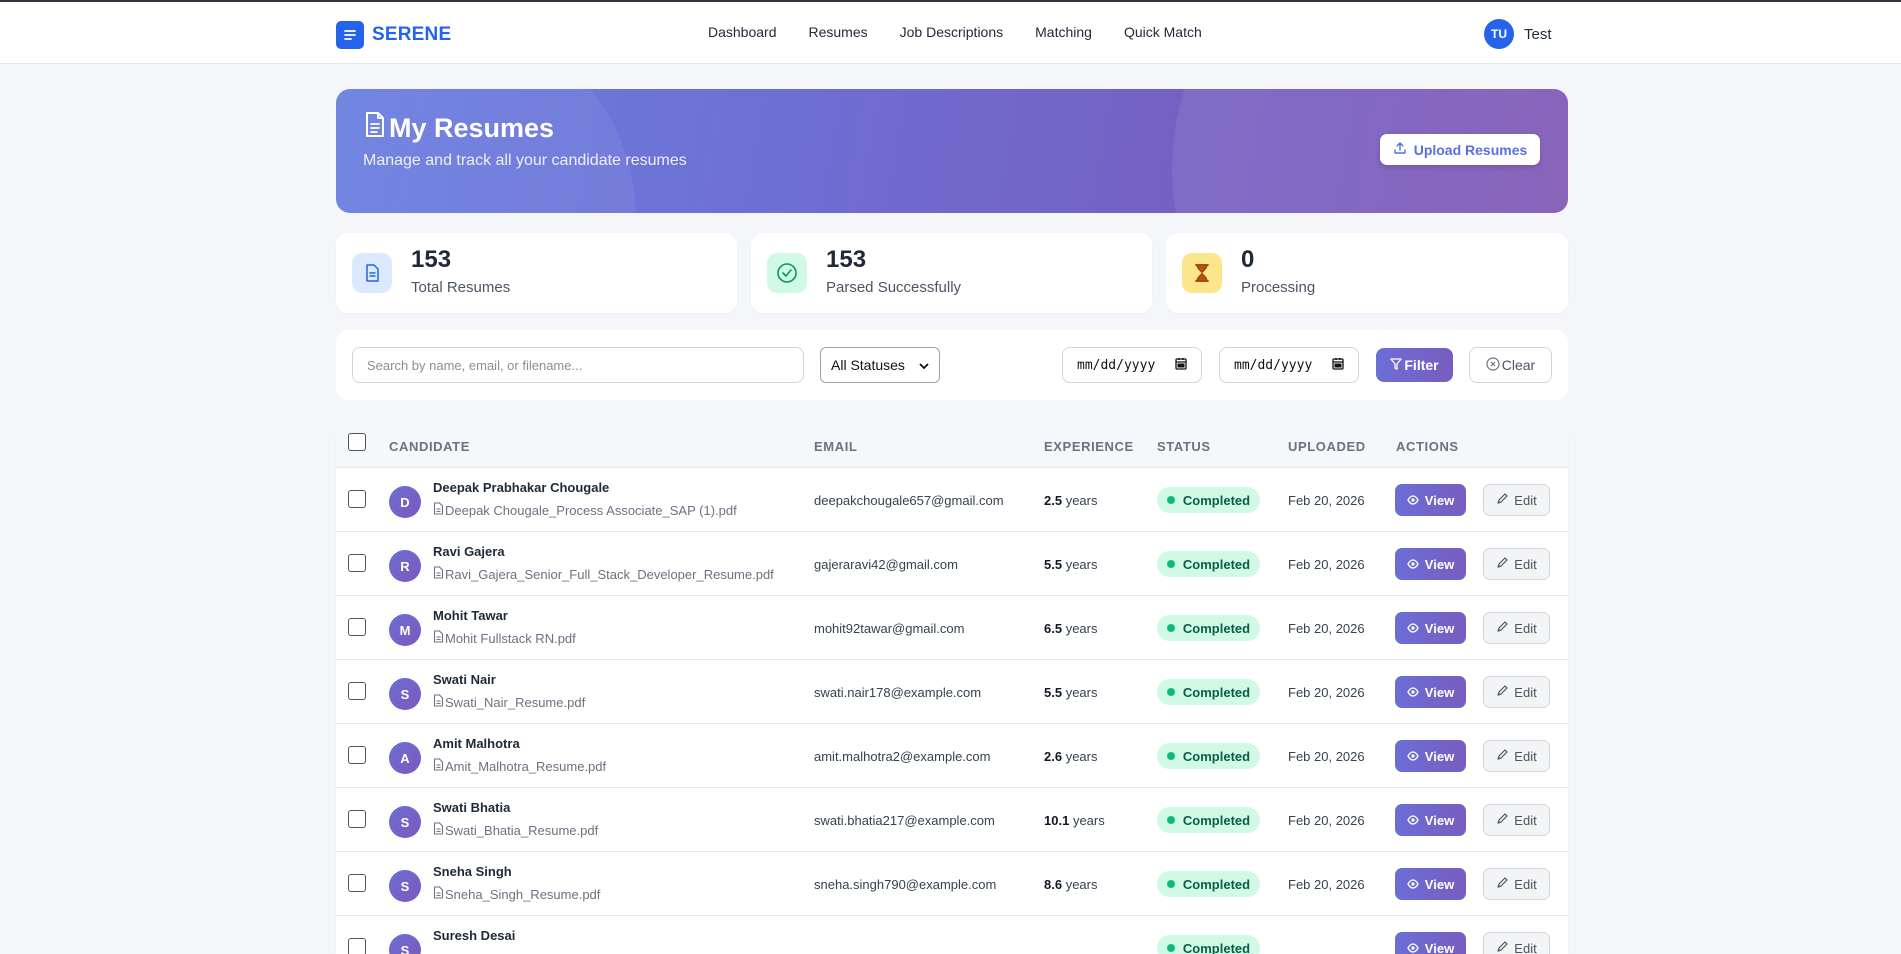 Image resolution: width=1901 pixels, height=954 pixels. Describe the element at coordinates (521, 830) in the screenshot. I see `candidate-filename: Swati_Bhatia_Resume.pdf` at that location.